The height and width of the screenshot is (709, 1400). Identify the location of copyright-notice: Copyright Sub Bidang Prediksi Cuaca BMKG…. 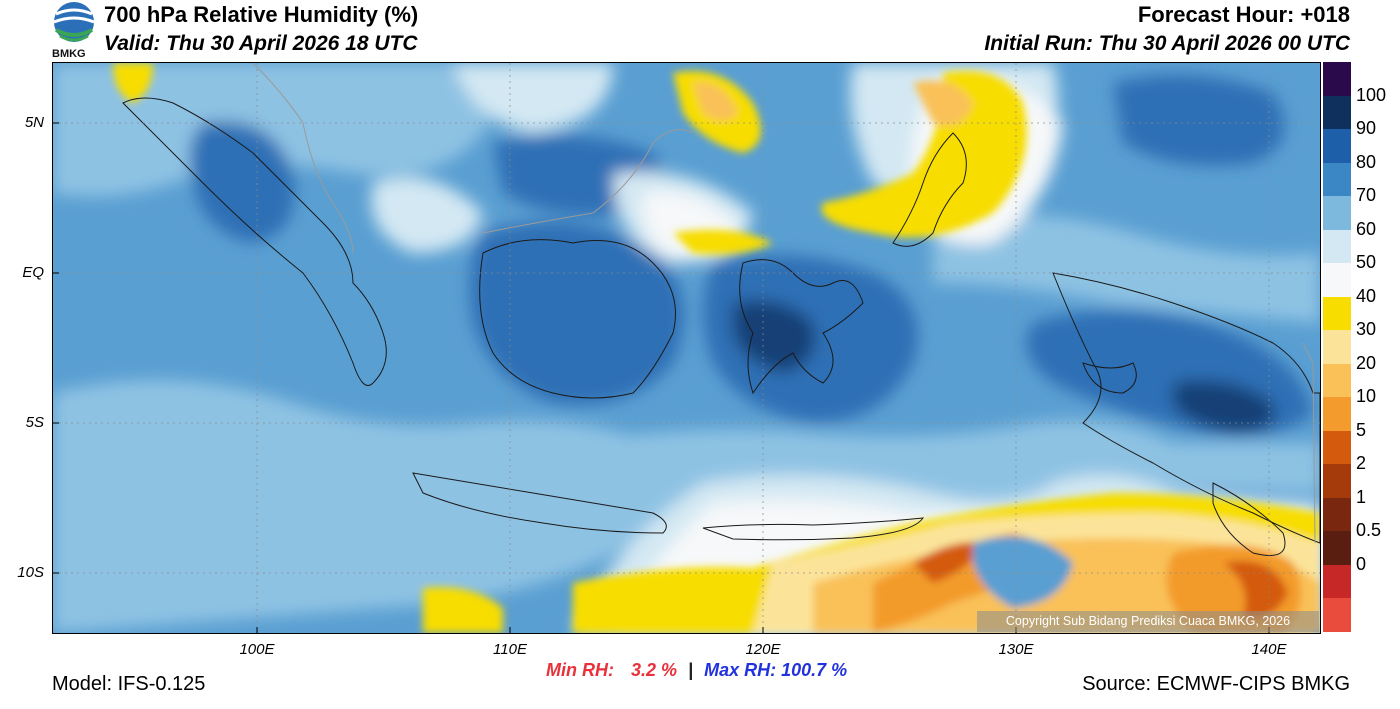
(1148, 621).